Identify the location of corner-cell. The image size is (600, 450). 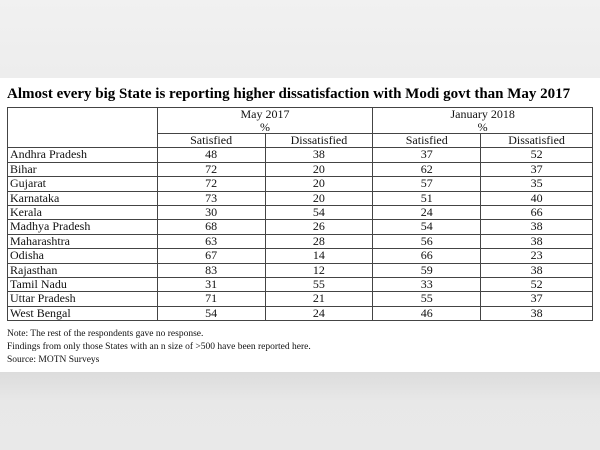
(82, 127).